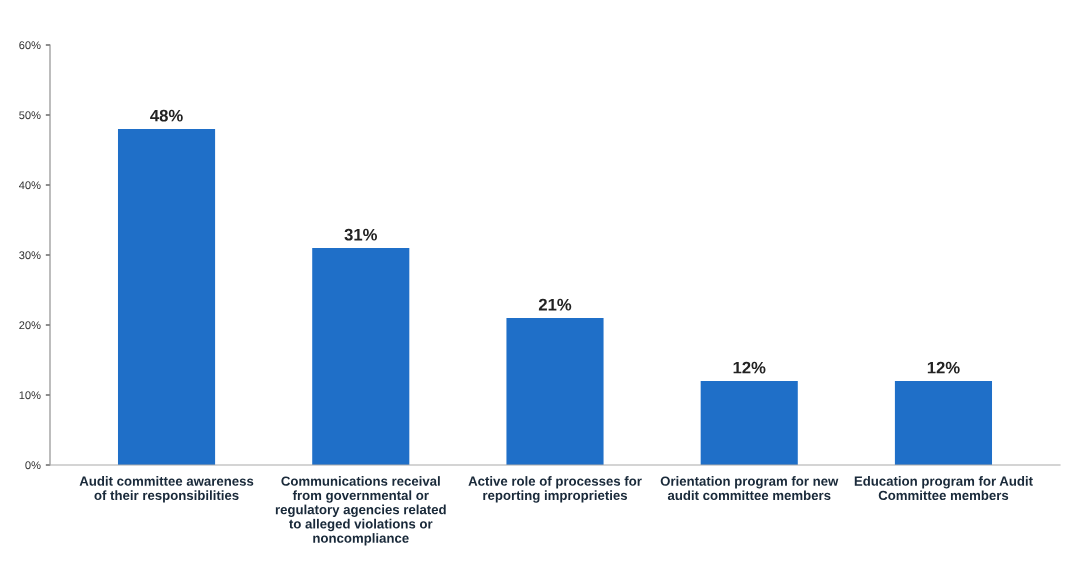 The image size is (1085, 586). Describe the element at coordinates (943, 488) in the screenshot. I see `x-tick-label: Education program for Audit Committee members` at that location.